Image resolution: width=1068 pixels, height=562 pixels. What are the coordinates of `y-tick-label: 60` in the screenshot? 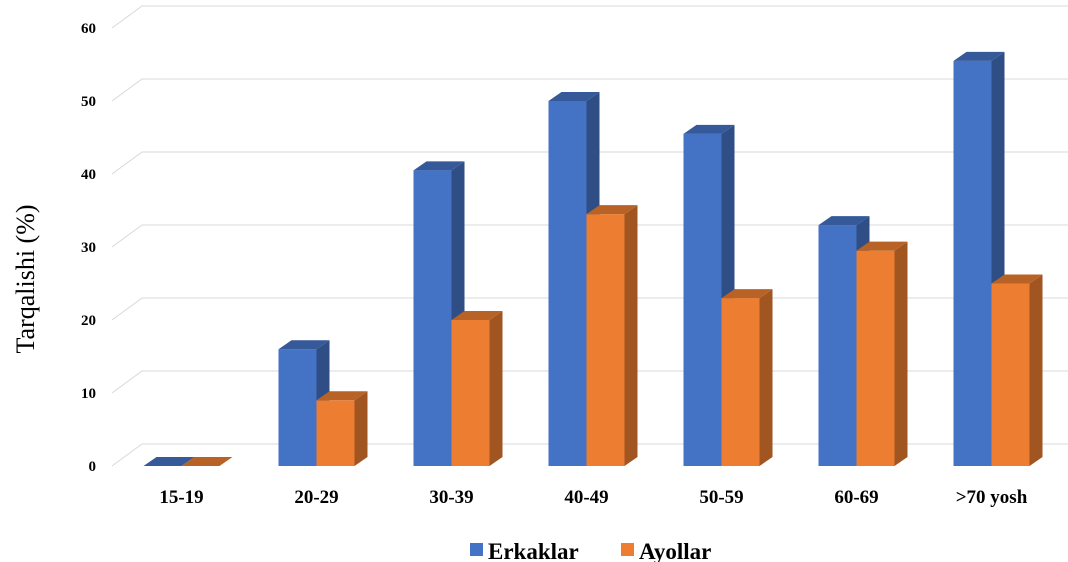 It's located at (88, 29).